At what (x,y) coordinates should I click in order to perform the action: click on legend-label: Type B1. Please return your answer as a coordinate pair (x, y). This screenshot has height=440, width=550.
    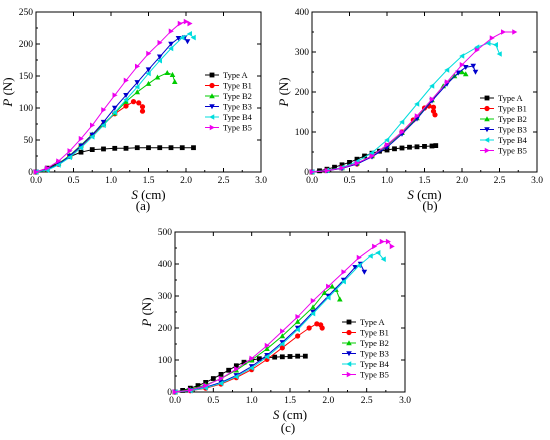
    Looking at the image, I should click on (374, 333).